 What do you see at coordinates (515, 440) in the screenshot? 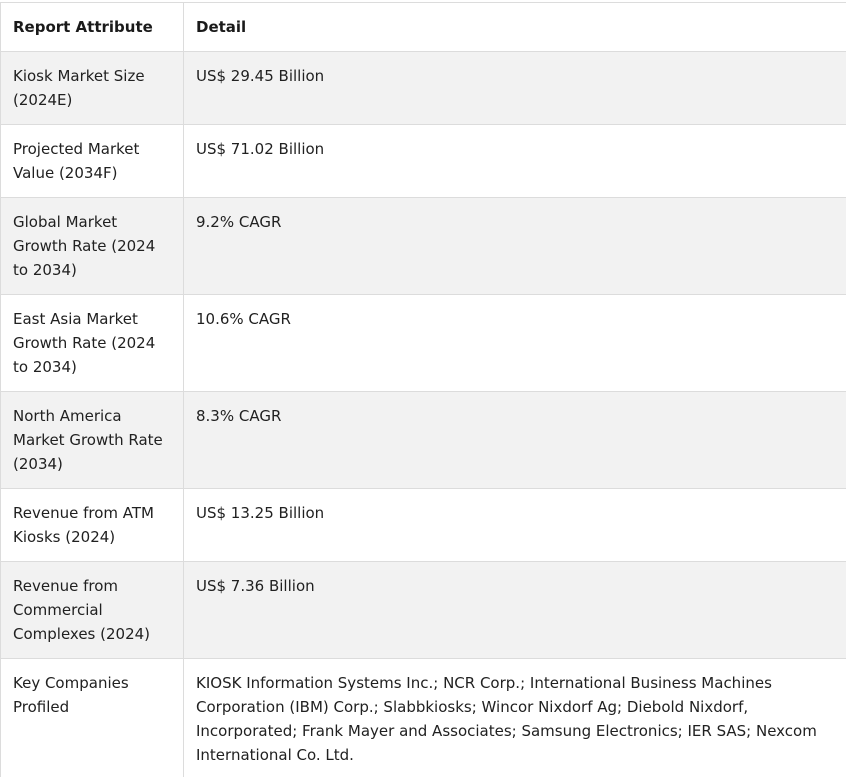
I see `detail-cell: 8.3% CAGR` at bounding box center [515, 440].